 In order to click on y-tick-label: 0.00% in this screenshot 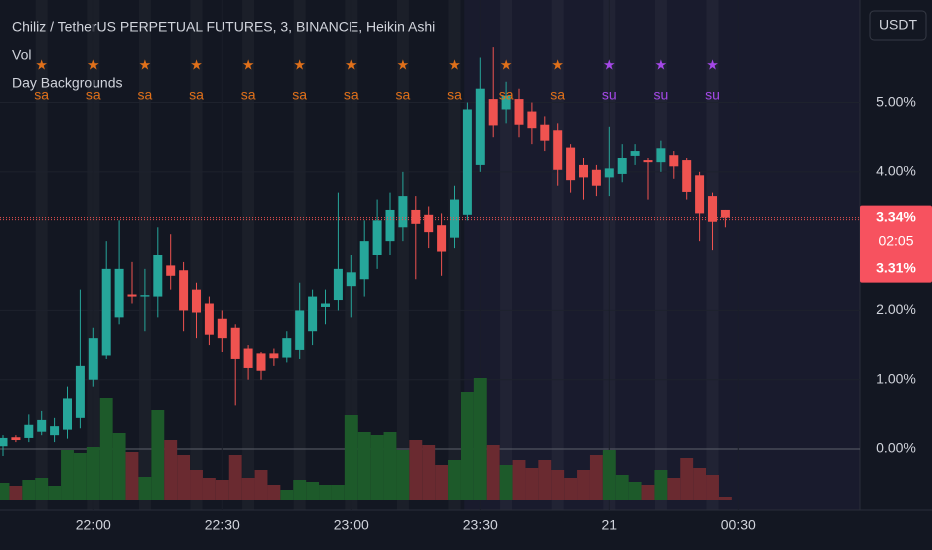, I will do `click(896, 448)`.